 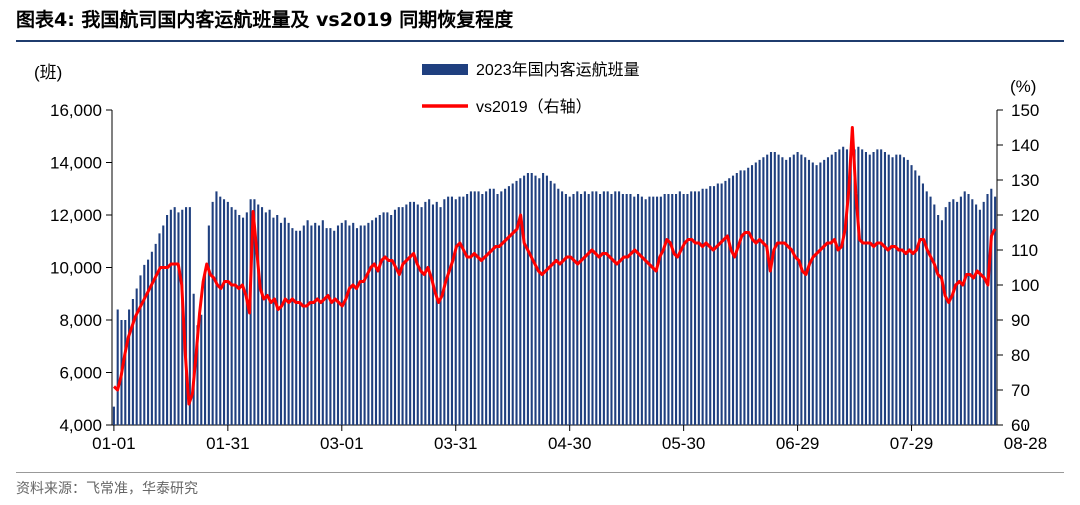 What do you see at coordinates (540, 472) in the screenshot?
I see `source-divider` at bounding box center [540, 472].